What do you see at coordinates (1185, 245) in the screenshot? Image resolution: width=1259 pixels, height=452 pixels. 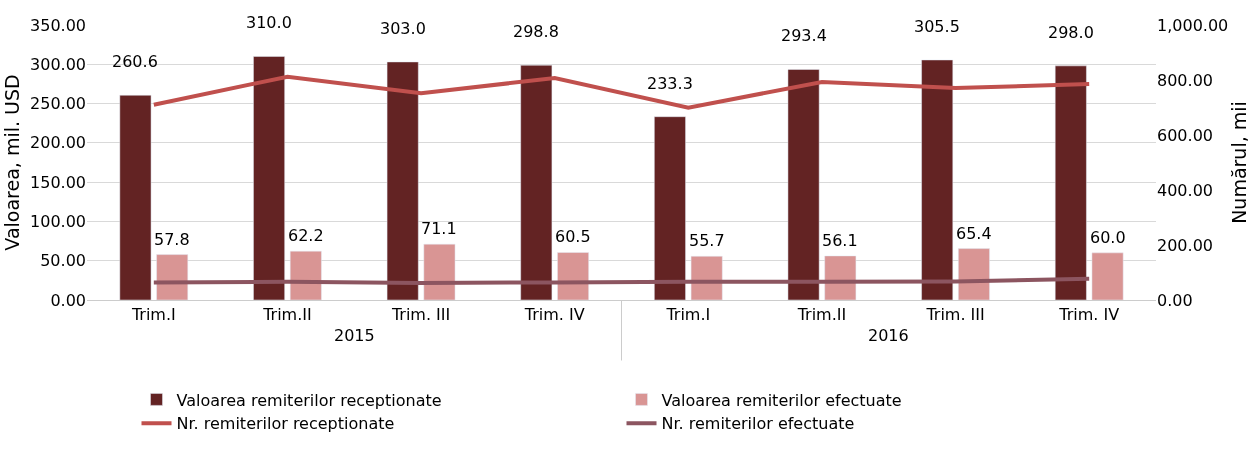 I see `y2-tick-label: 200.00` at bounding box center [1185, 245].